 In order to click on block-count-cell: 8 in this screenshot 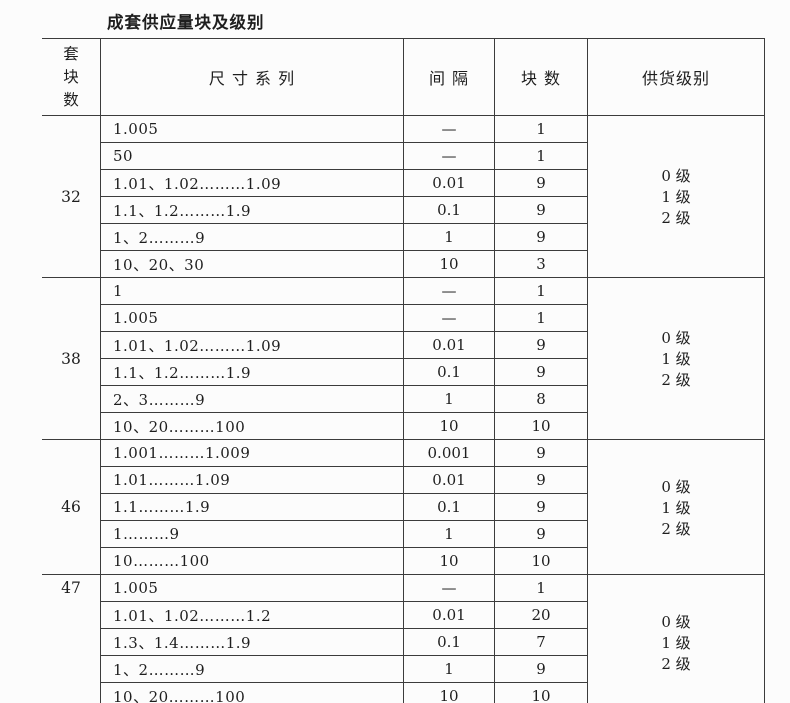, I will do `click(540, 399)`.